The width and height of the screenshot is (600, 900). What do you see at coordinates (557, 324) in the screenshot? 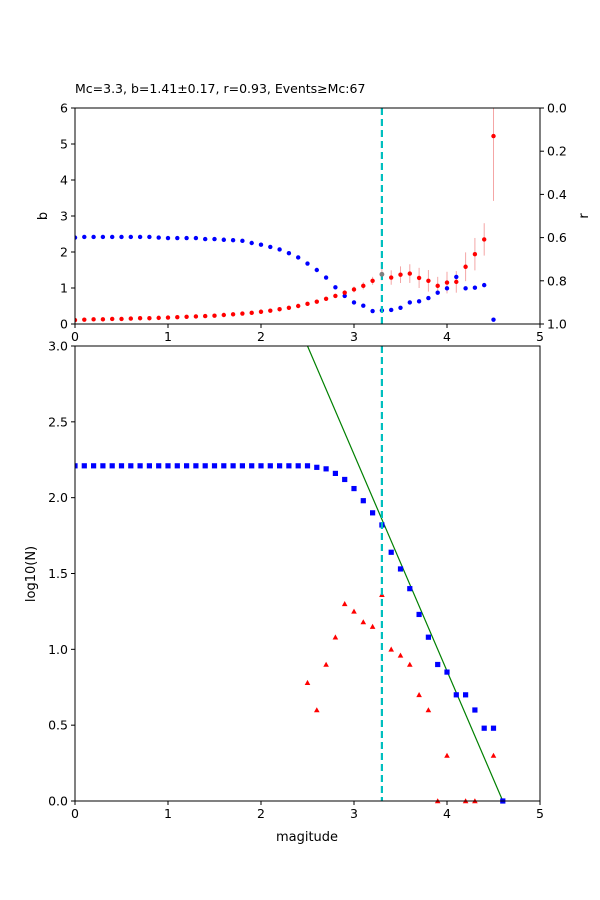
I see `top-y2tick-label: 1.0` at bounding box center [557, 324].